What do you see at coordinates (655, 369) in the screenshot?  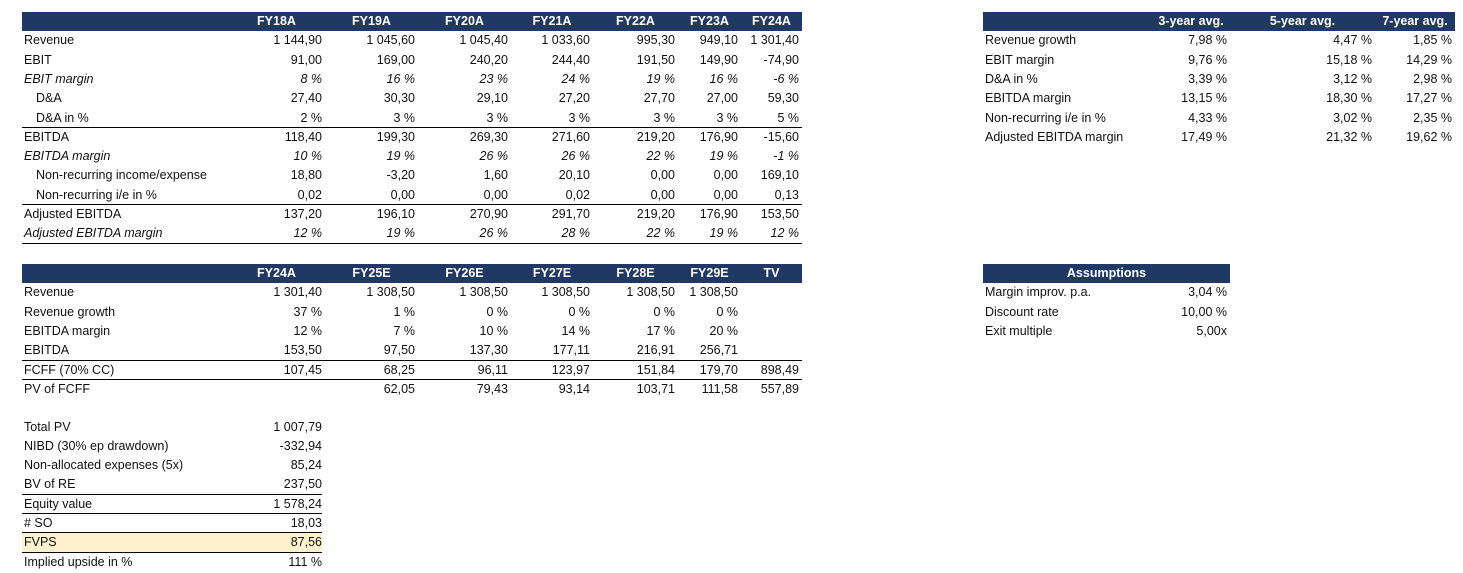 I see `cell-value: 151,84` at bounding box center [655, 369].